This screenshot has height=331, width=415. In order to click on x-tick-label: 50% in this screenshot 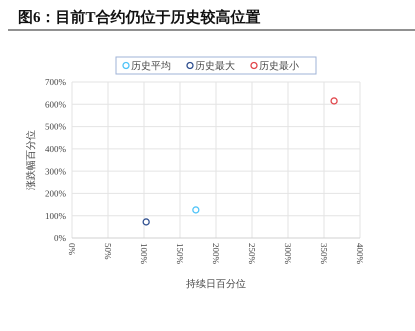, I will do `click(107, 251)`.